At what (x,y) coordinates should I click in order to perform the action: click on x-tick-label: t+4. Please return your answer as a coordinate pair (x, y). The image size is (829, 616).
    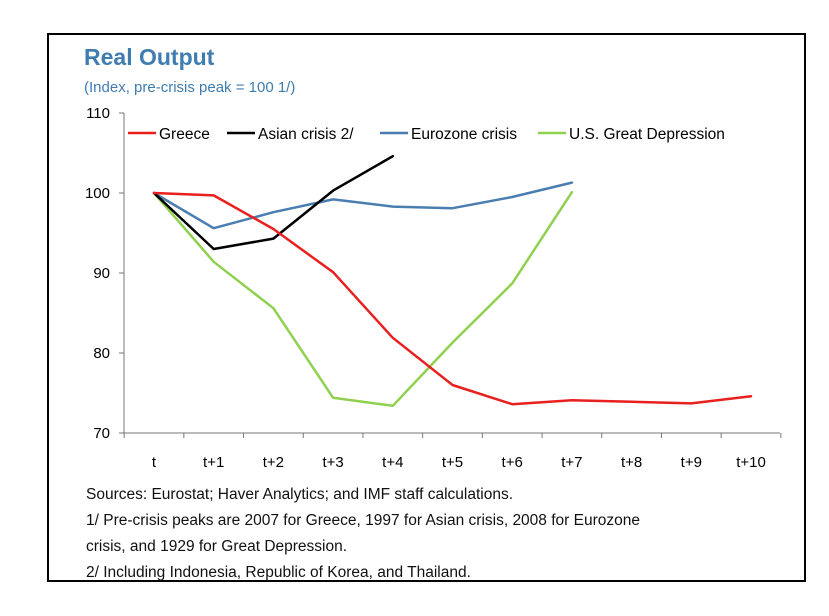
    Looking at the image, I should click on (392, 462).